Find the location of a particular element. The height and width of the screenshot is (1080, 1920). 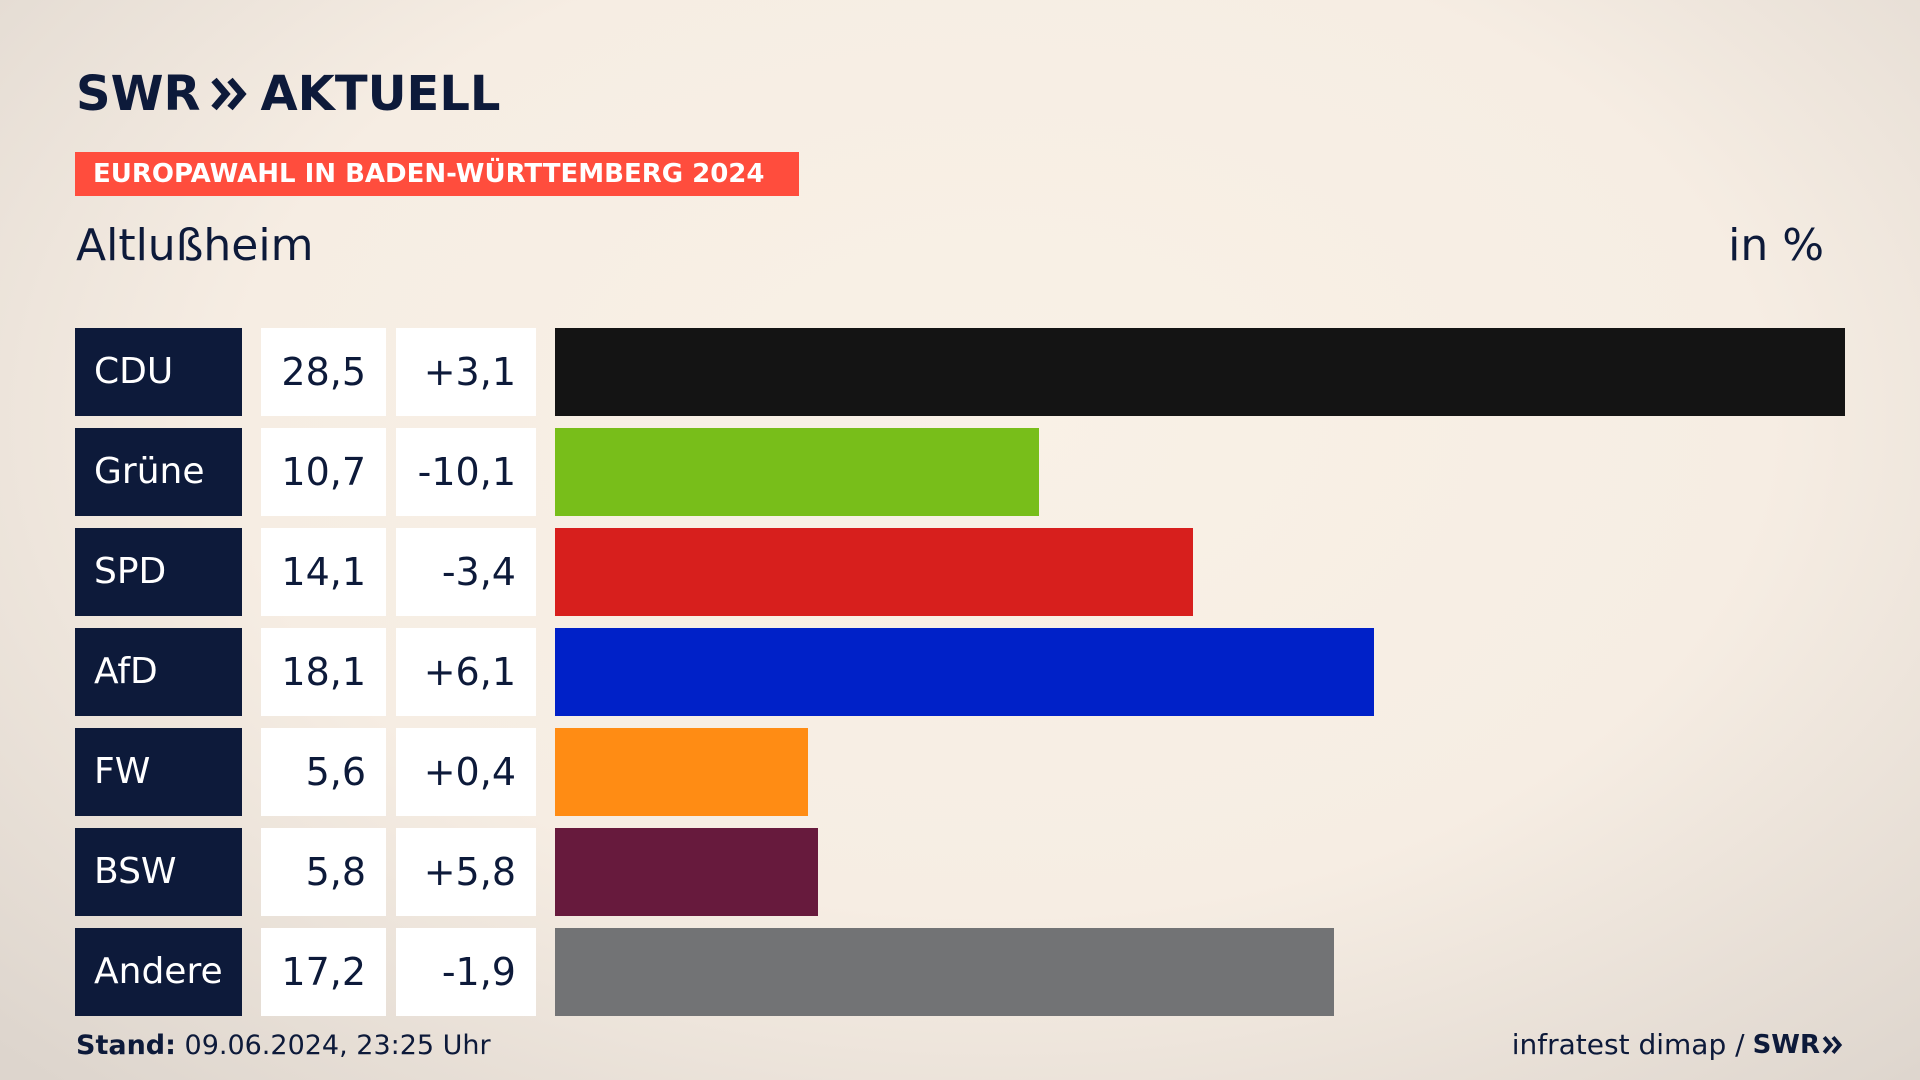

vote-change-label: +0,4 is located at coordinates (466, 772).